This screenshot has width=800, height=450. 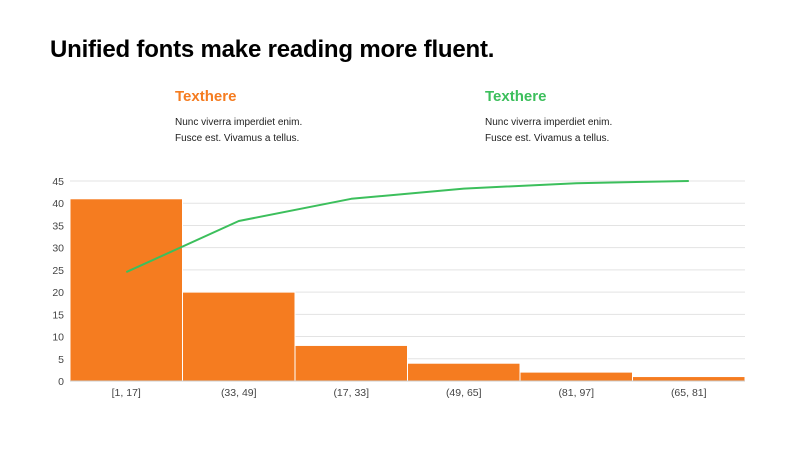 What do you see at coordinates (576, 393) in the screenshot?
I see `x-tick-label: (81, 97]` at bounding box center [576, 393].